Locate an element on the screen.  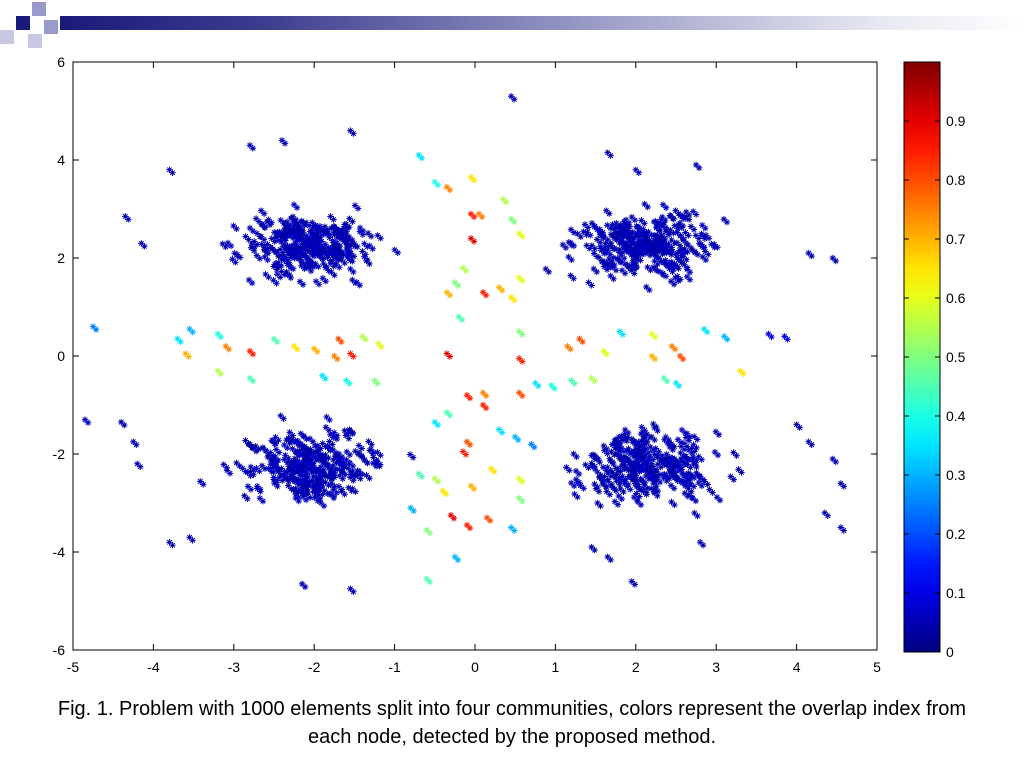
y-tick-label: -4 is located at coordinates (59, 552).